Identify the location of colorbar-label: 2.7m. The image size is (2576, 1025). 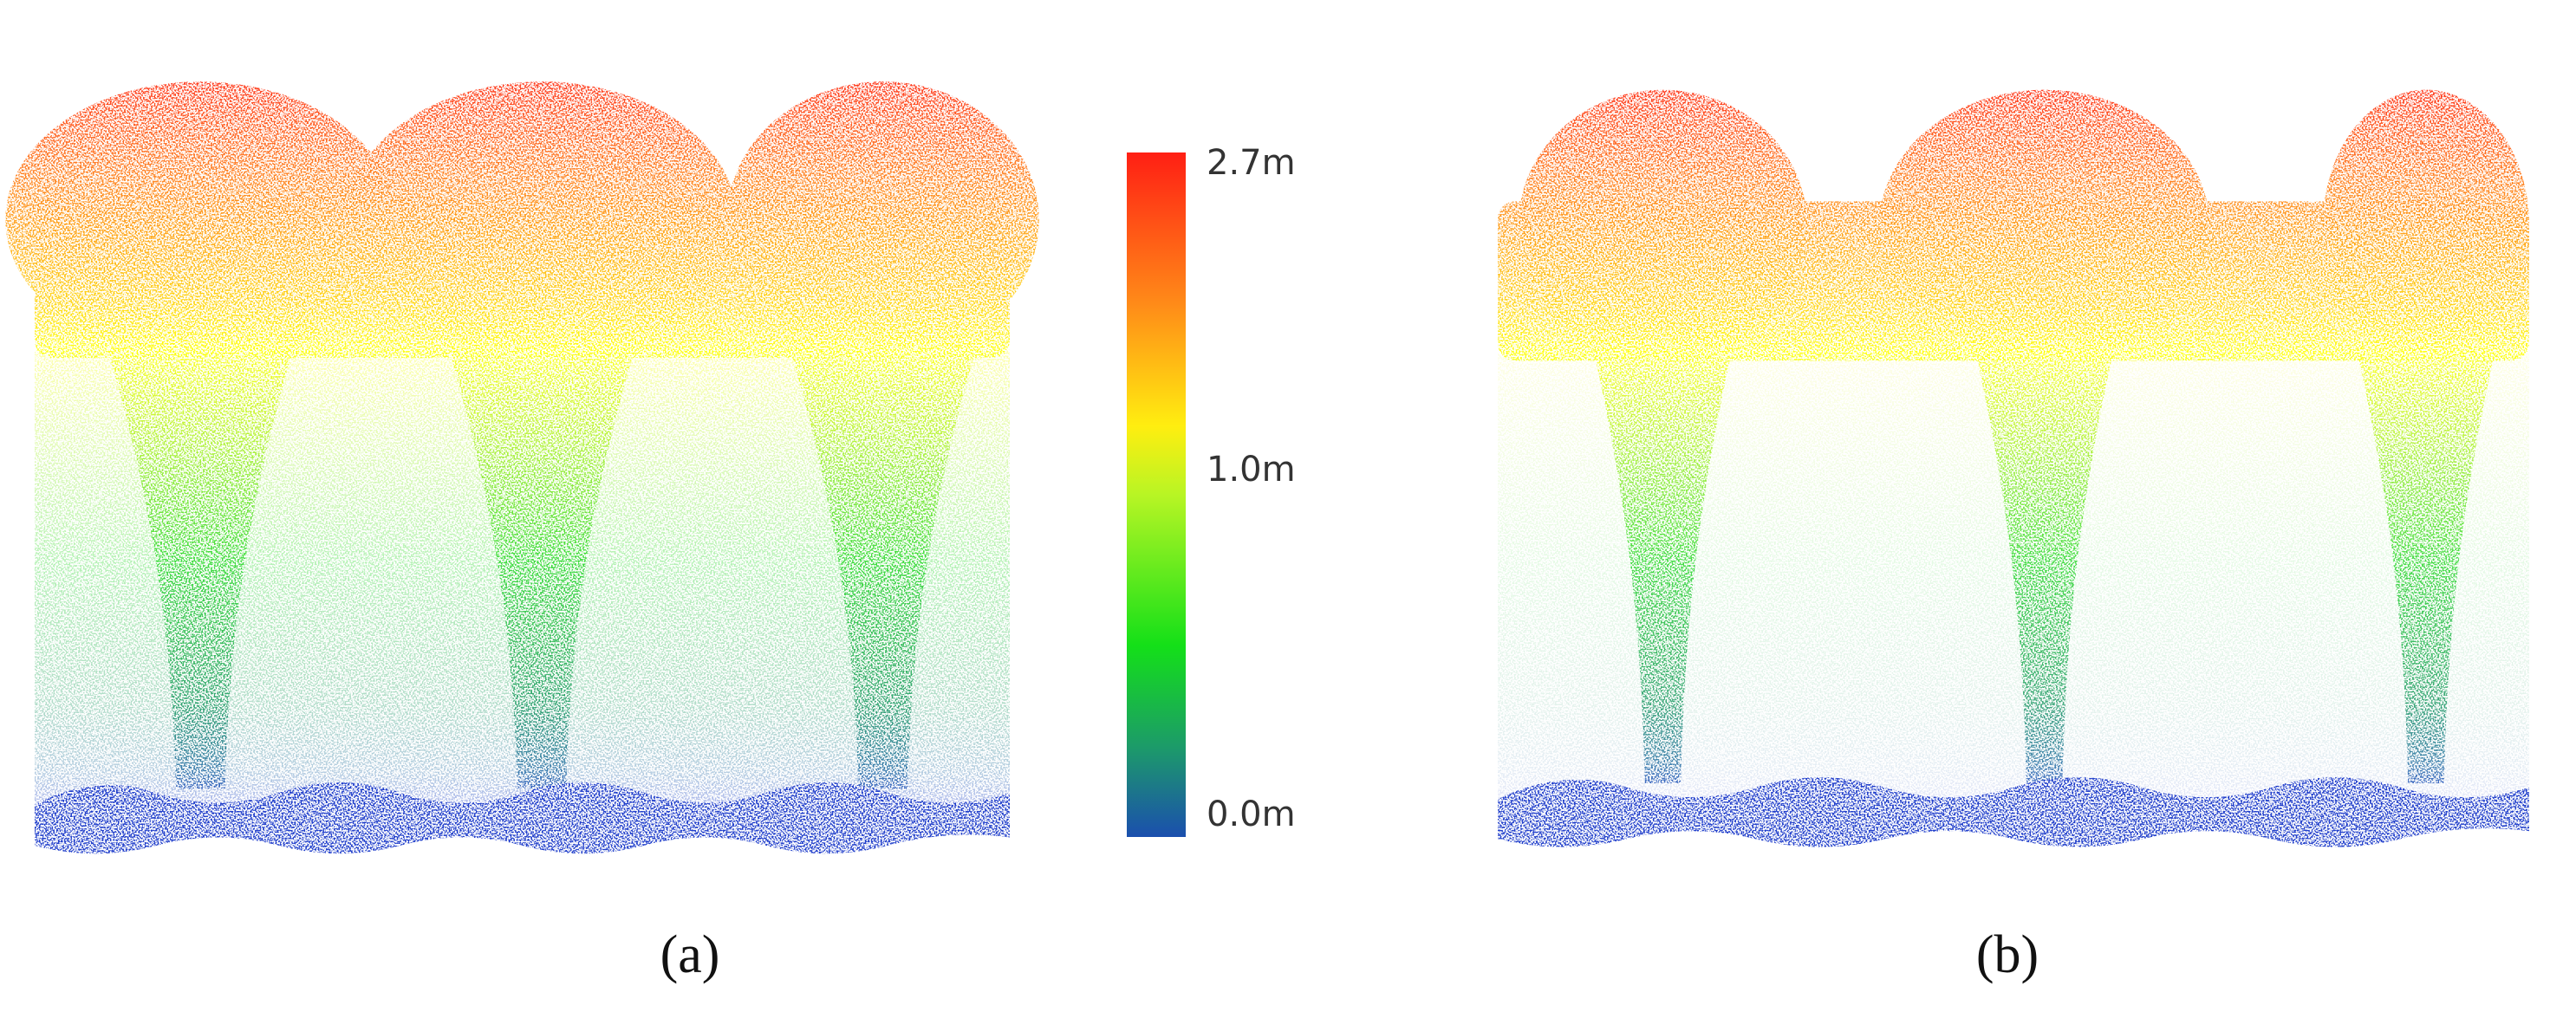
(1251, 163).